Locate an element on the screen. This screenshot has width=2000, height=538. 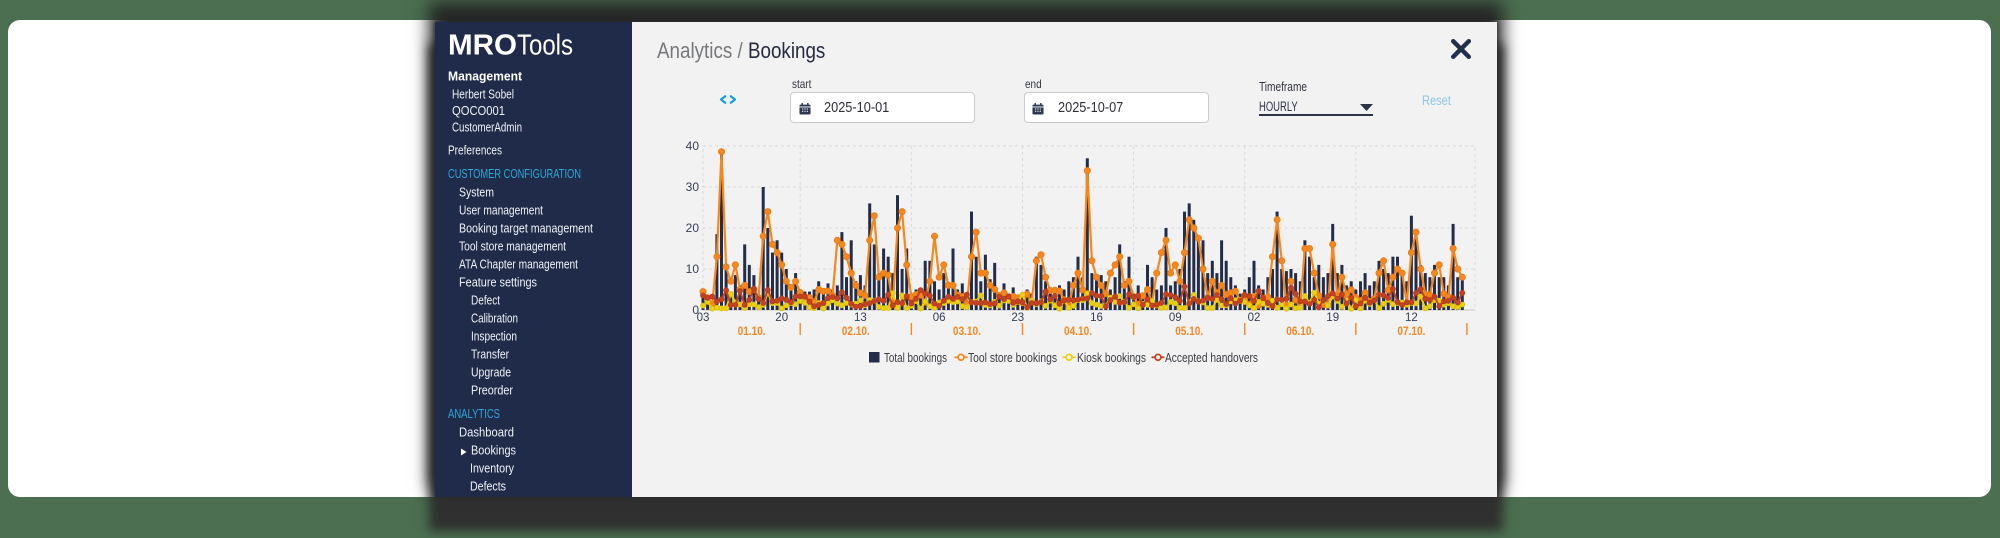
svg-text: Booking target management is located at coordinates (526, 228).